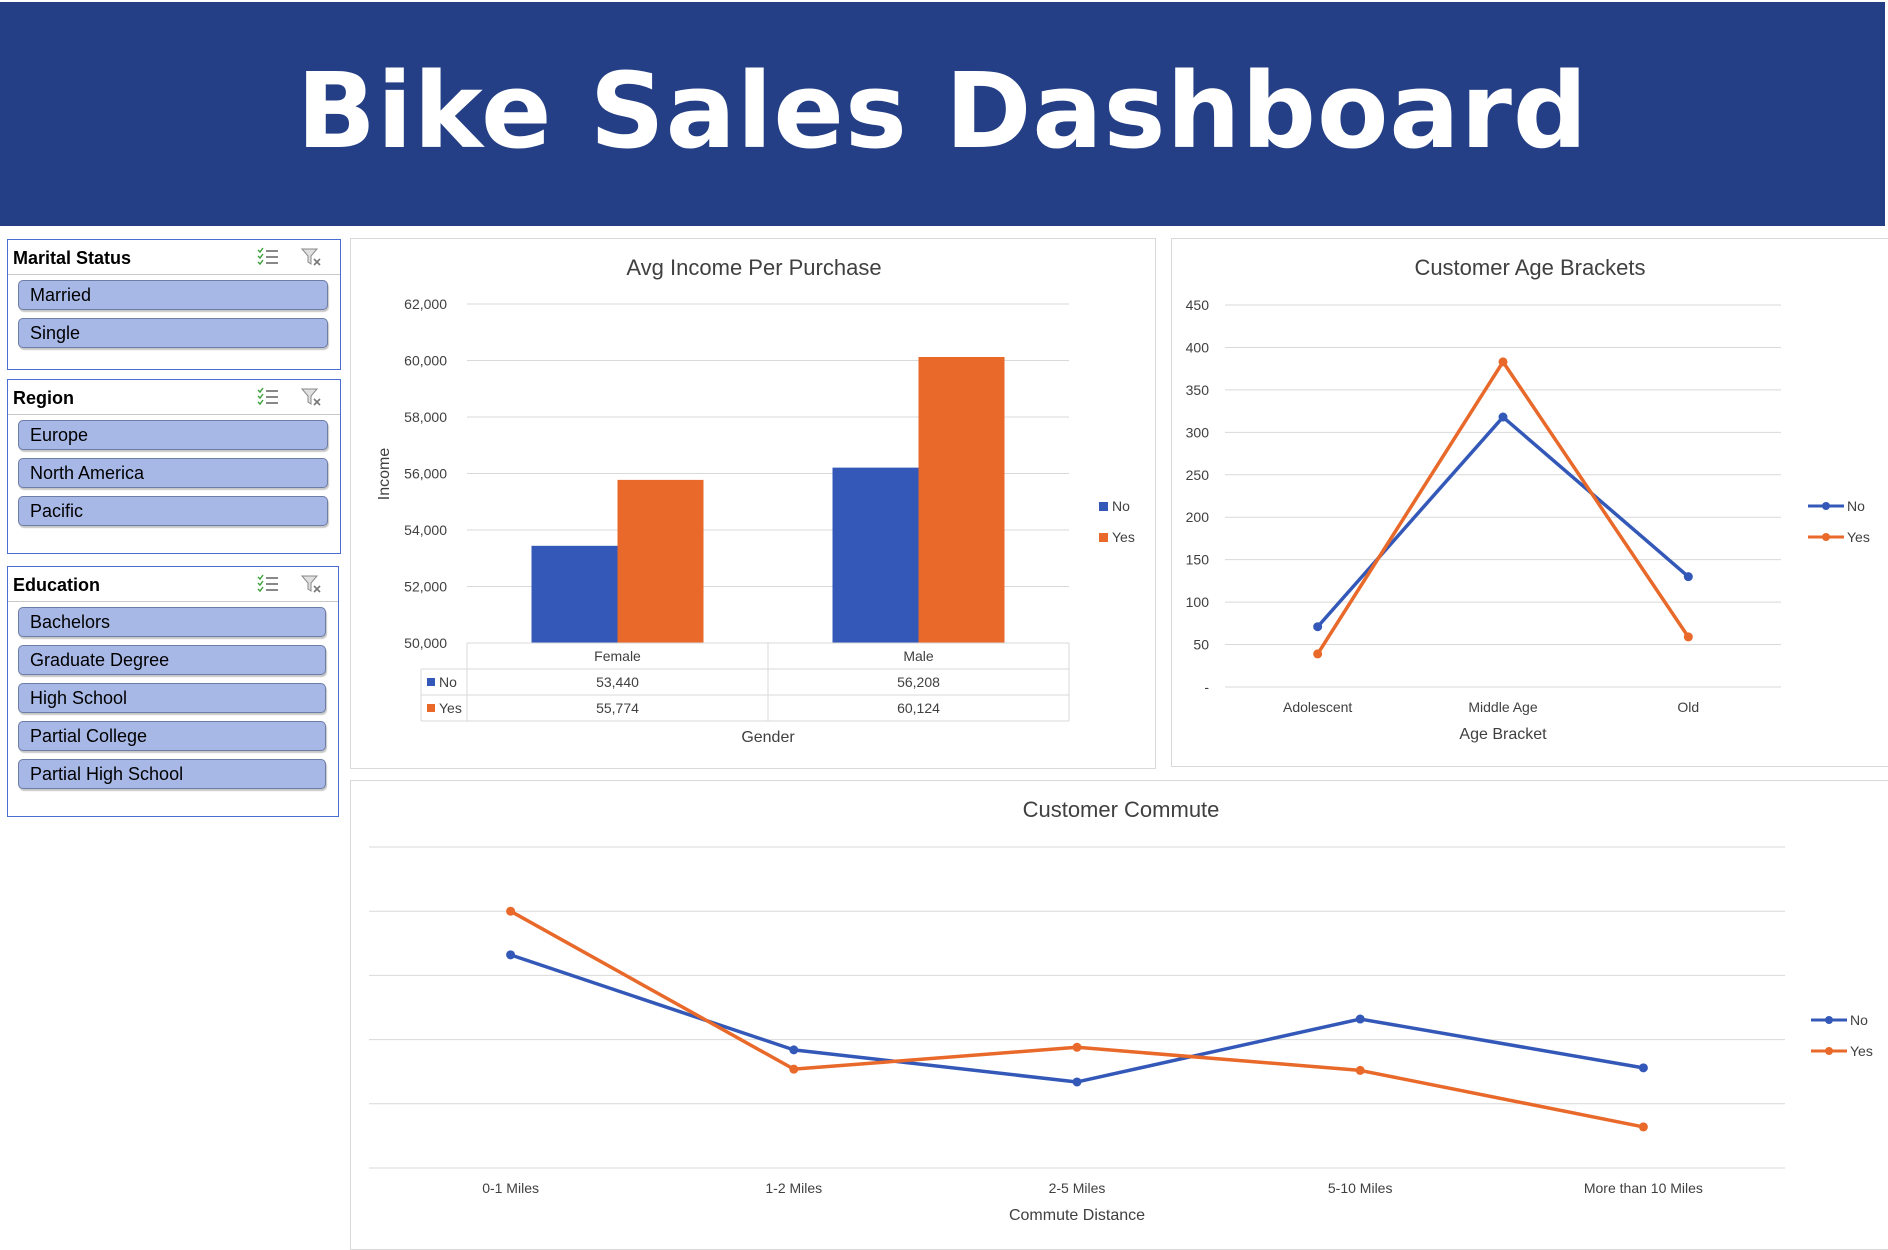 Image resolution: width=1888 pixels, height=1250 pixels. I want to click on data-label: 56,208, so click(918, 682).